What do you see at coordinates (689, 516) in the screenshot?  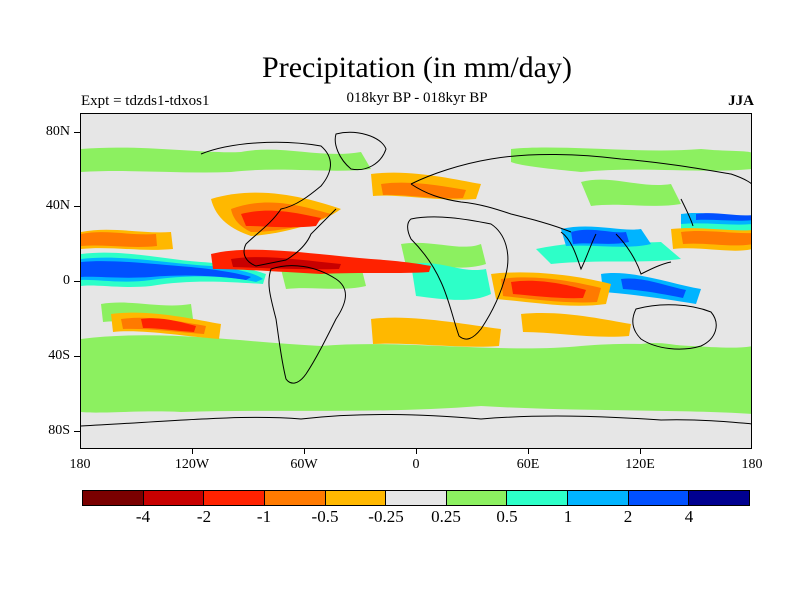 I see `colorbar-label: 4` at bounding box center [689, 516].